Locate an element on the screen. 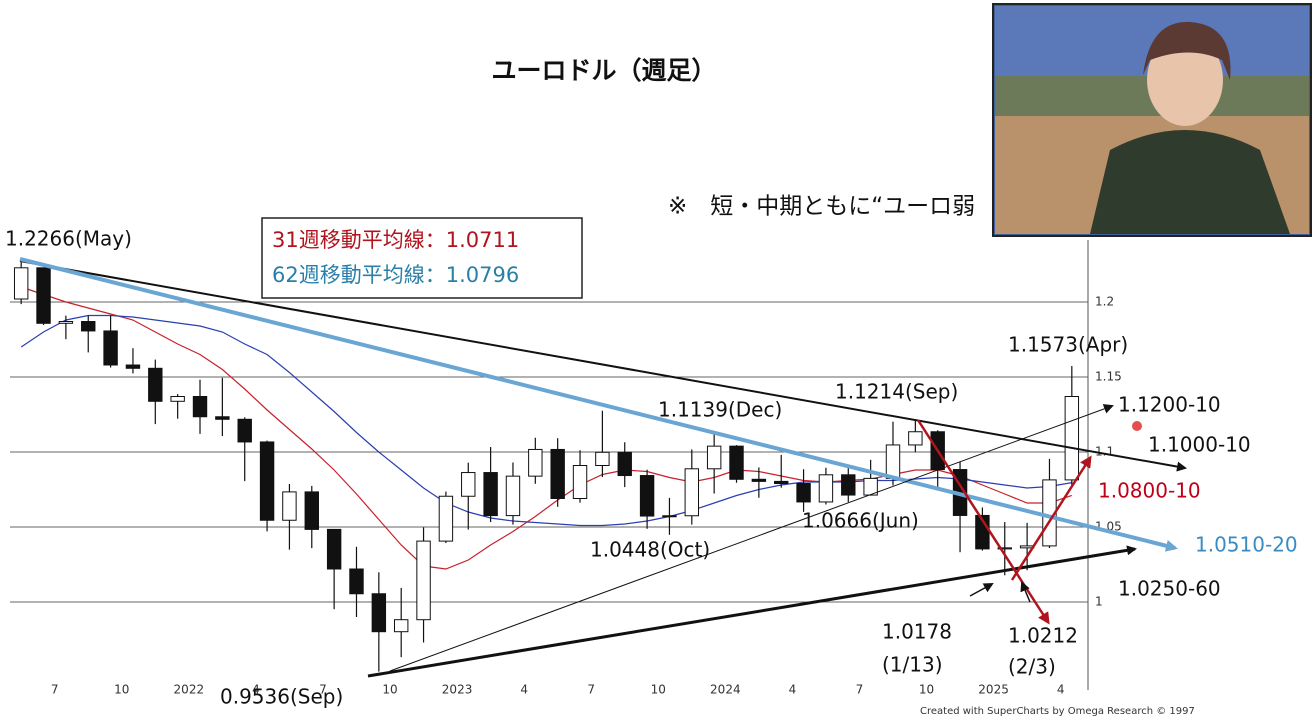 Image resolution: width=1313 pixels, height=720 pixels. cursor is located at coordinates (1137, 426).